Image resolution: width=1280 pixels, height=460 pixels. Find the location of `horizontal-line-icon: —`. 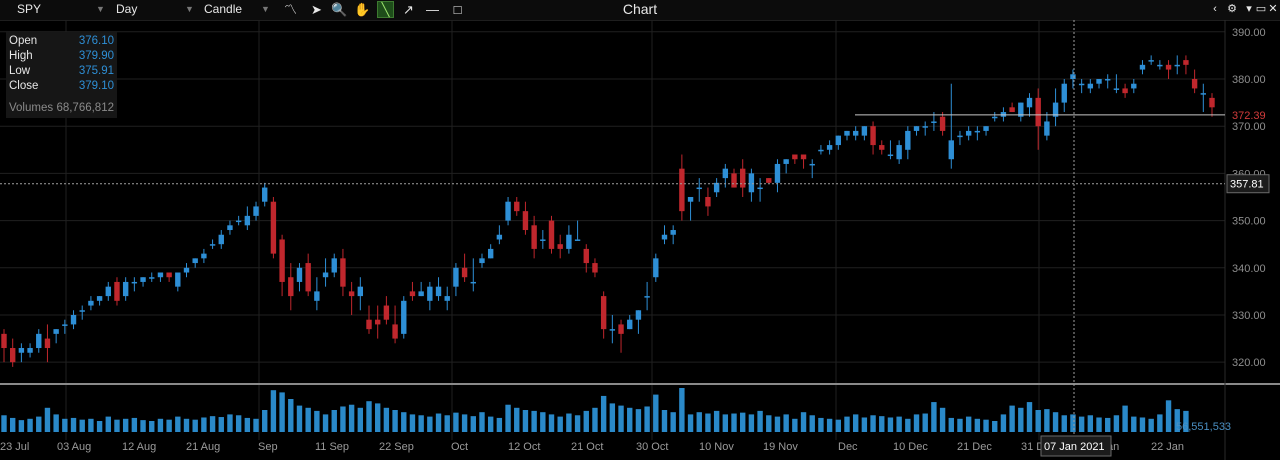

horizontal-line-icon: — is located at coordinates (432, 9).